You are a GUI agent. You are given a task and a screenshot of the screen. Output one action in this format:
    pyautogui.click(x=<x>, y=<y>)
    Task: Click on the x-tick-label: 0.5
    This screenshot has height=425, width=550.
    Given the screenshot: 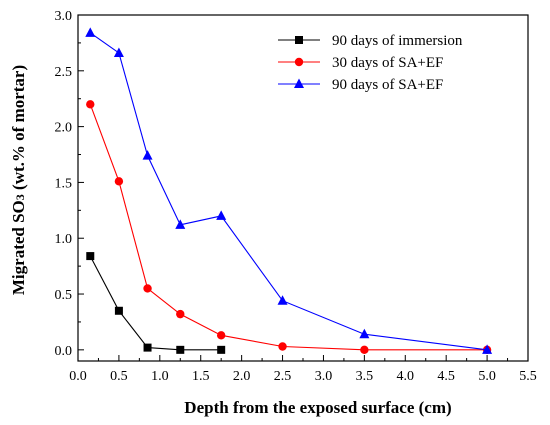 What is the action you would take?
    pyautogui.click(x=119, y=376)
    